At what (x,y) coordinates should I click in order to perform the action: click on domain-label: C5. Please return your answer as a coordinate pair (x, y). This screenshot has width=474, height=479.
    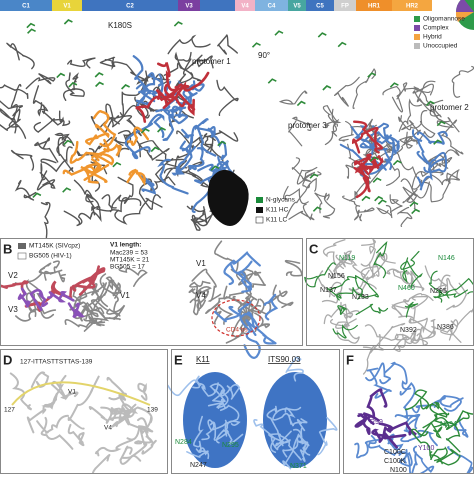
    Looking at the image, I should click on (320, 7).